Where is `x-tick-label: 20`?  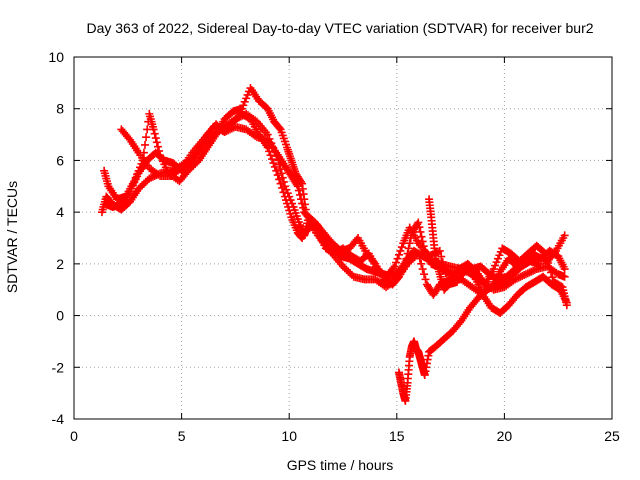
x-tick-label: 20 is located at coordinates (505, 436).